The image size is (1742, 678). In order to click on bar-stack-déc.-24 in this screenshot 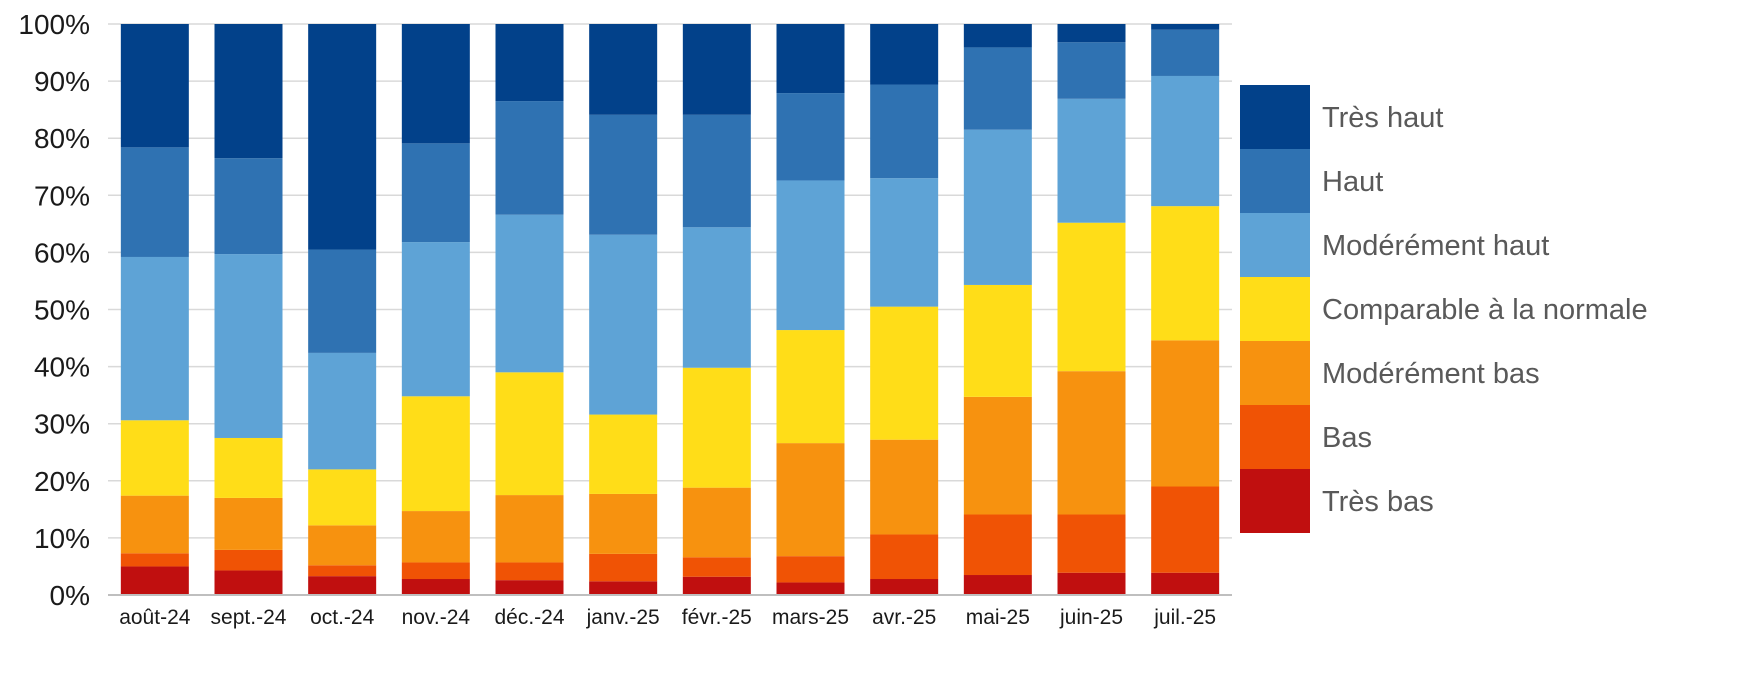, I will do `click(529, 309)`.